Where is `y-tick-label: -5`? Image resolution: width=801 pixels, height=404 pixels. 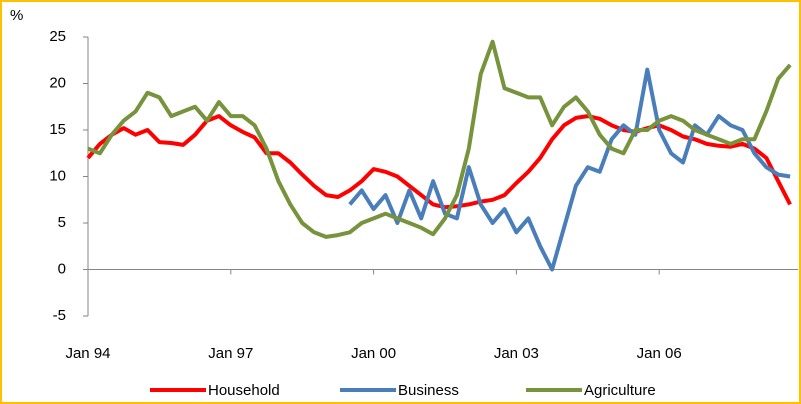
y-tick-label: -5 is located at coordinates (59, 315).